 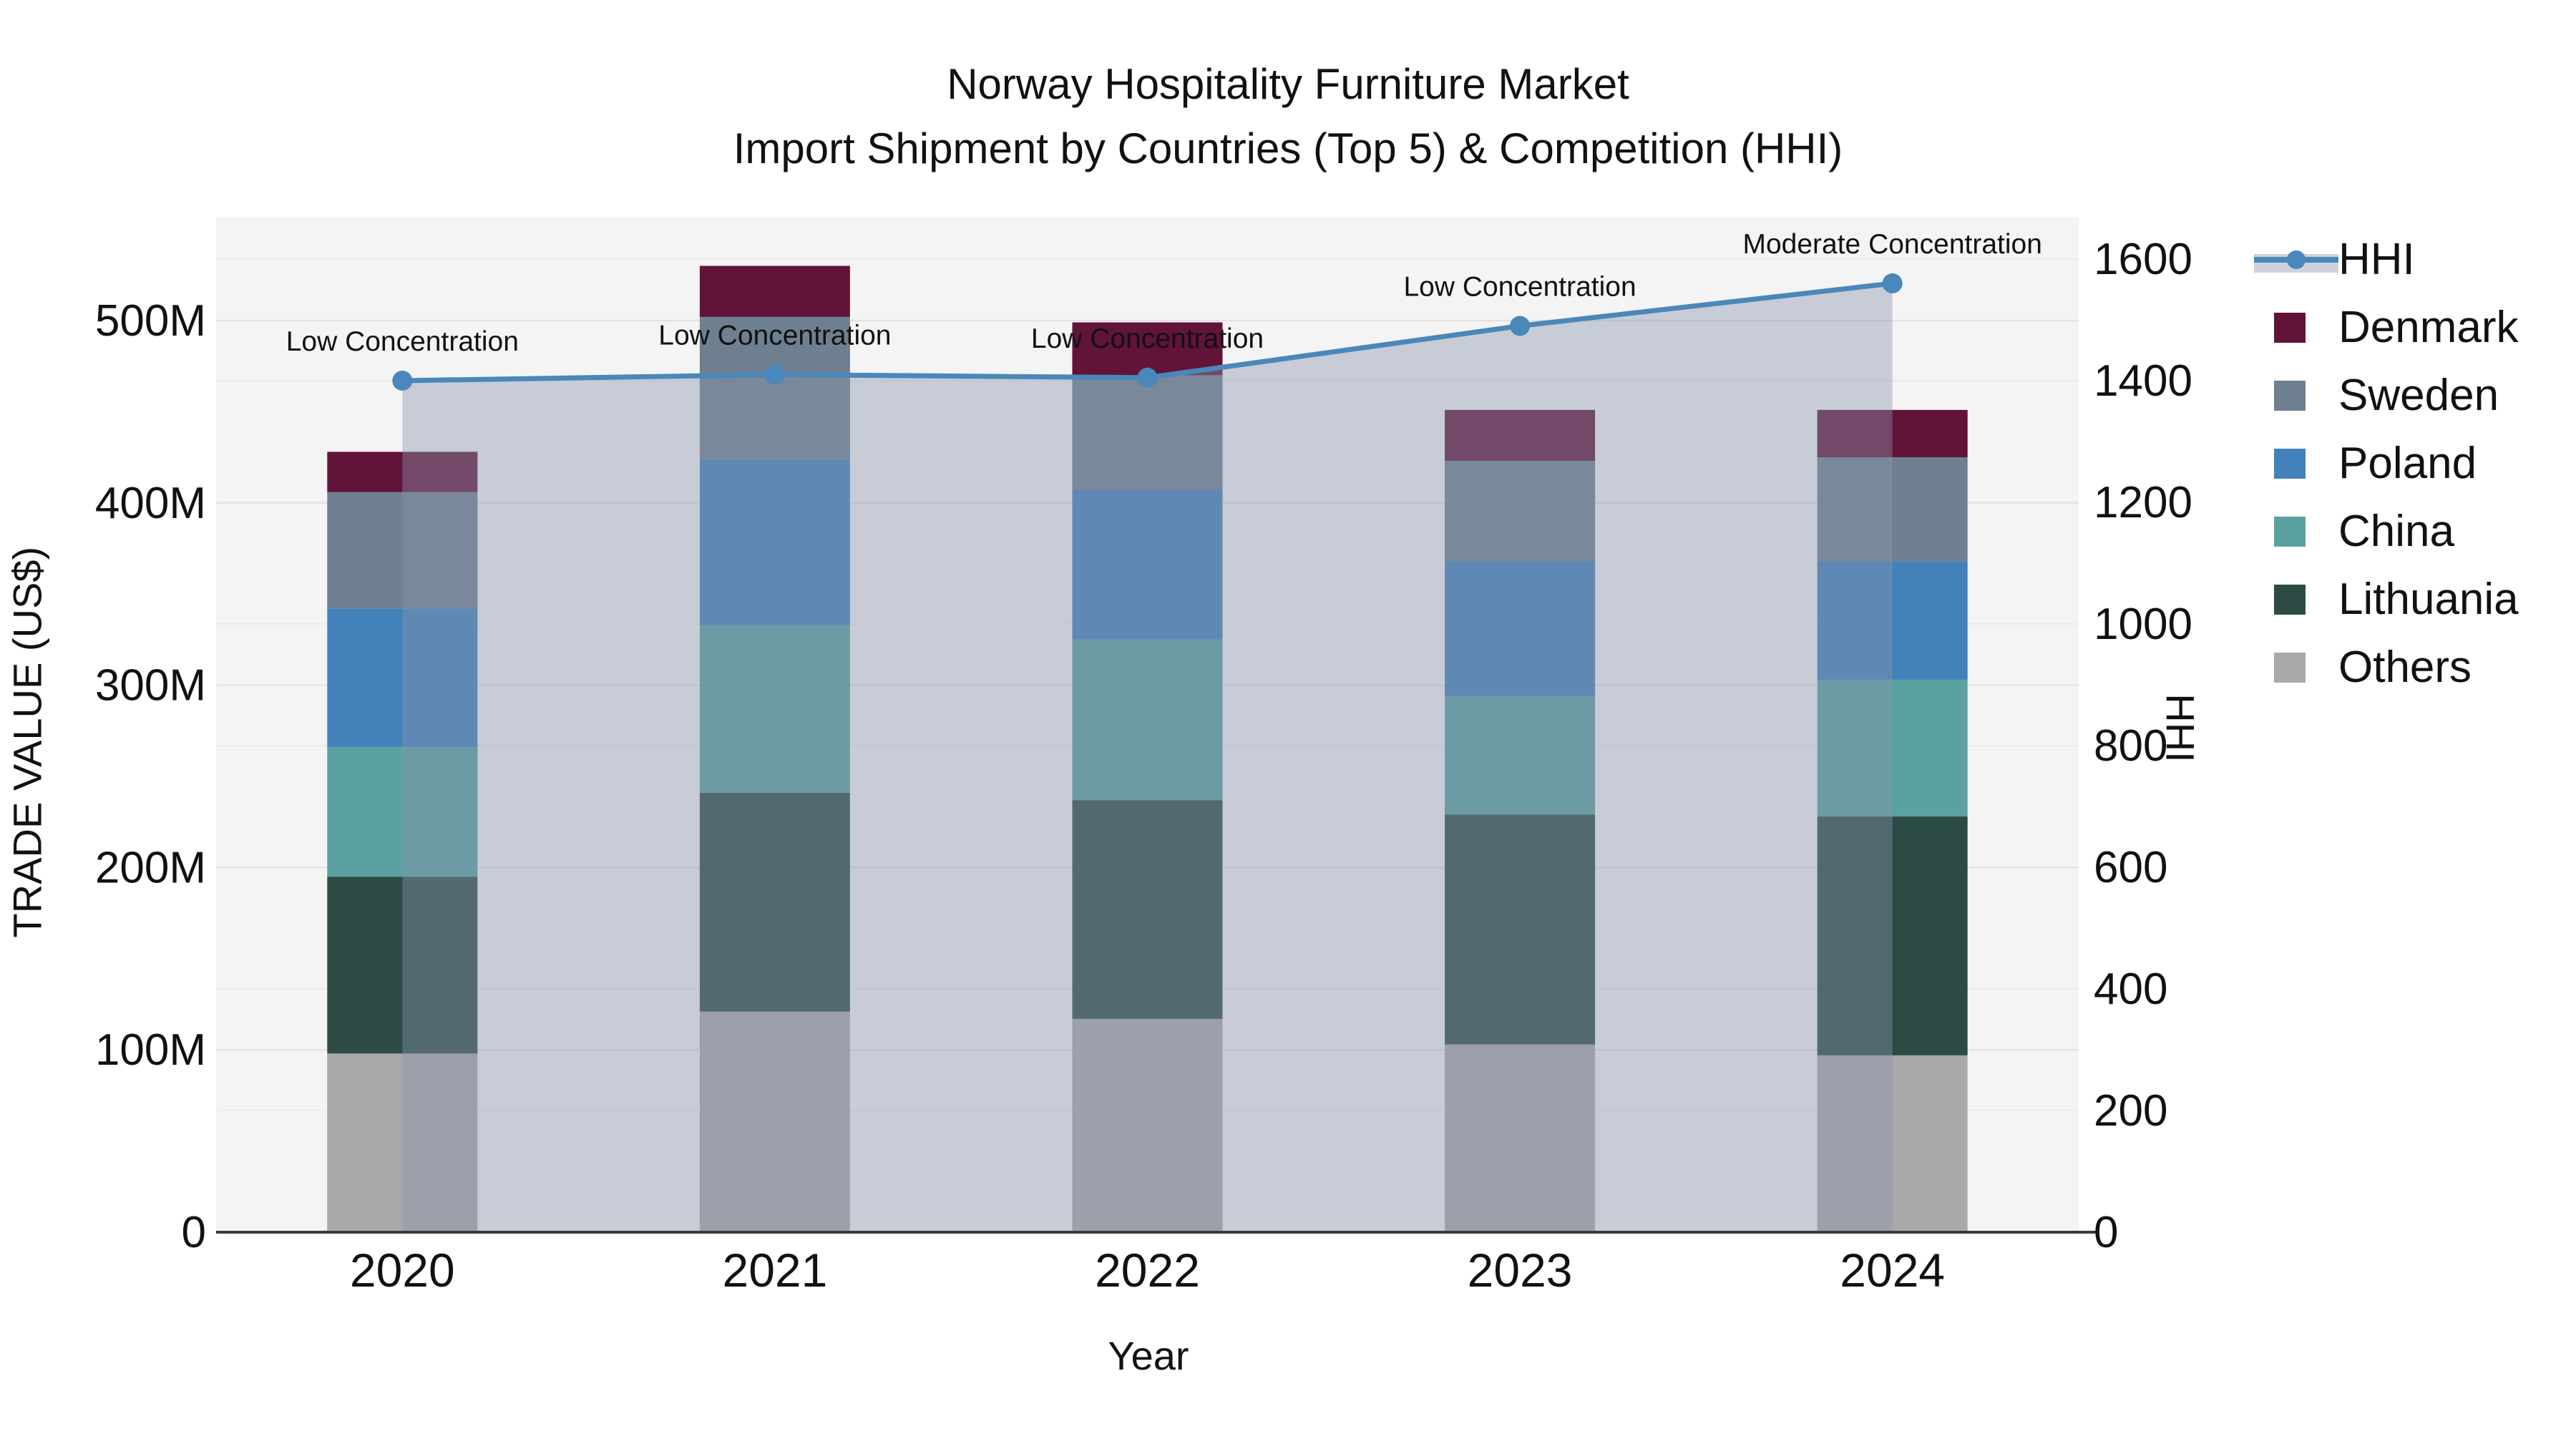 What do you see at coordinates (1520, 435) in the screenshot?
I see `bar-denmark-2023` at bounding box center [1520, 435].